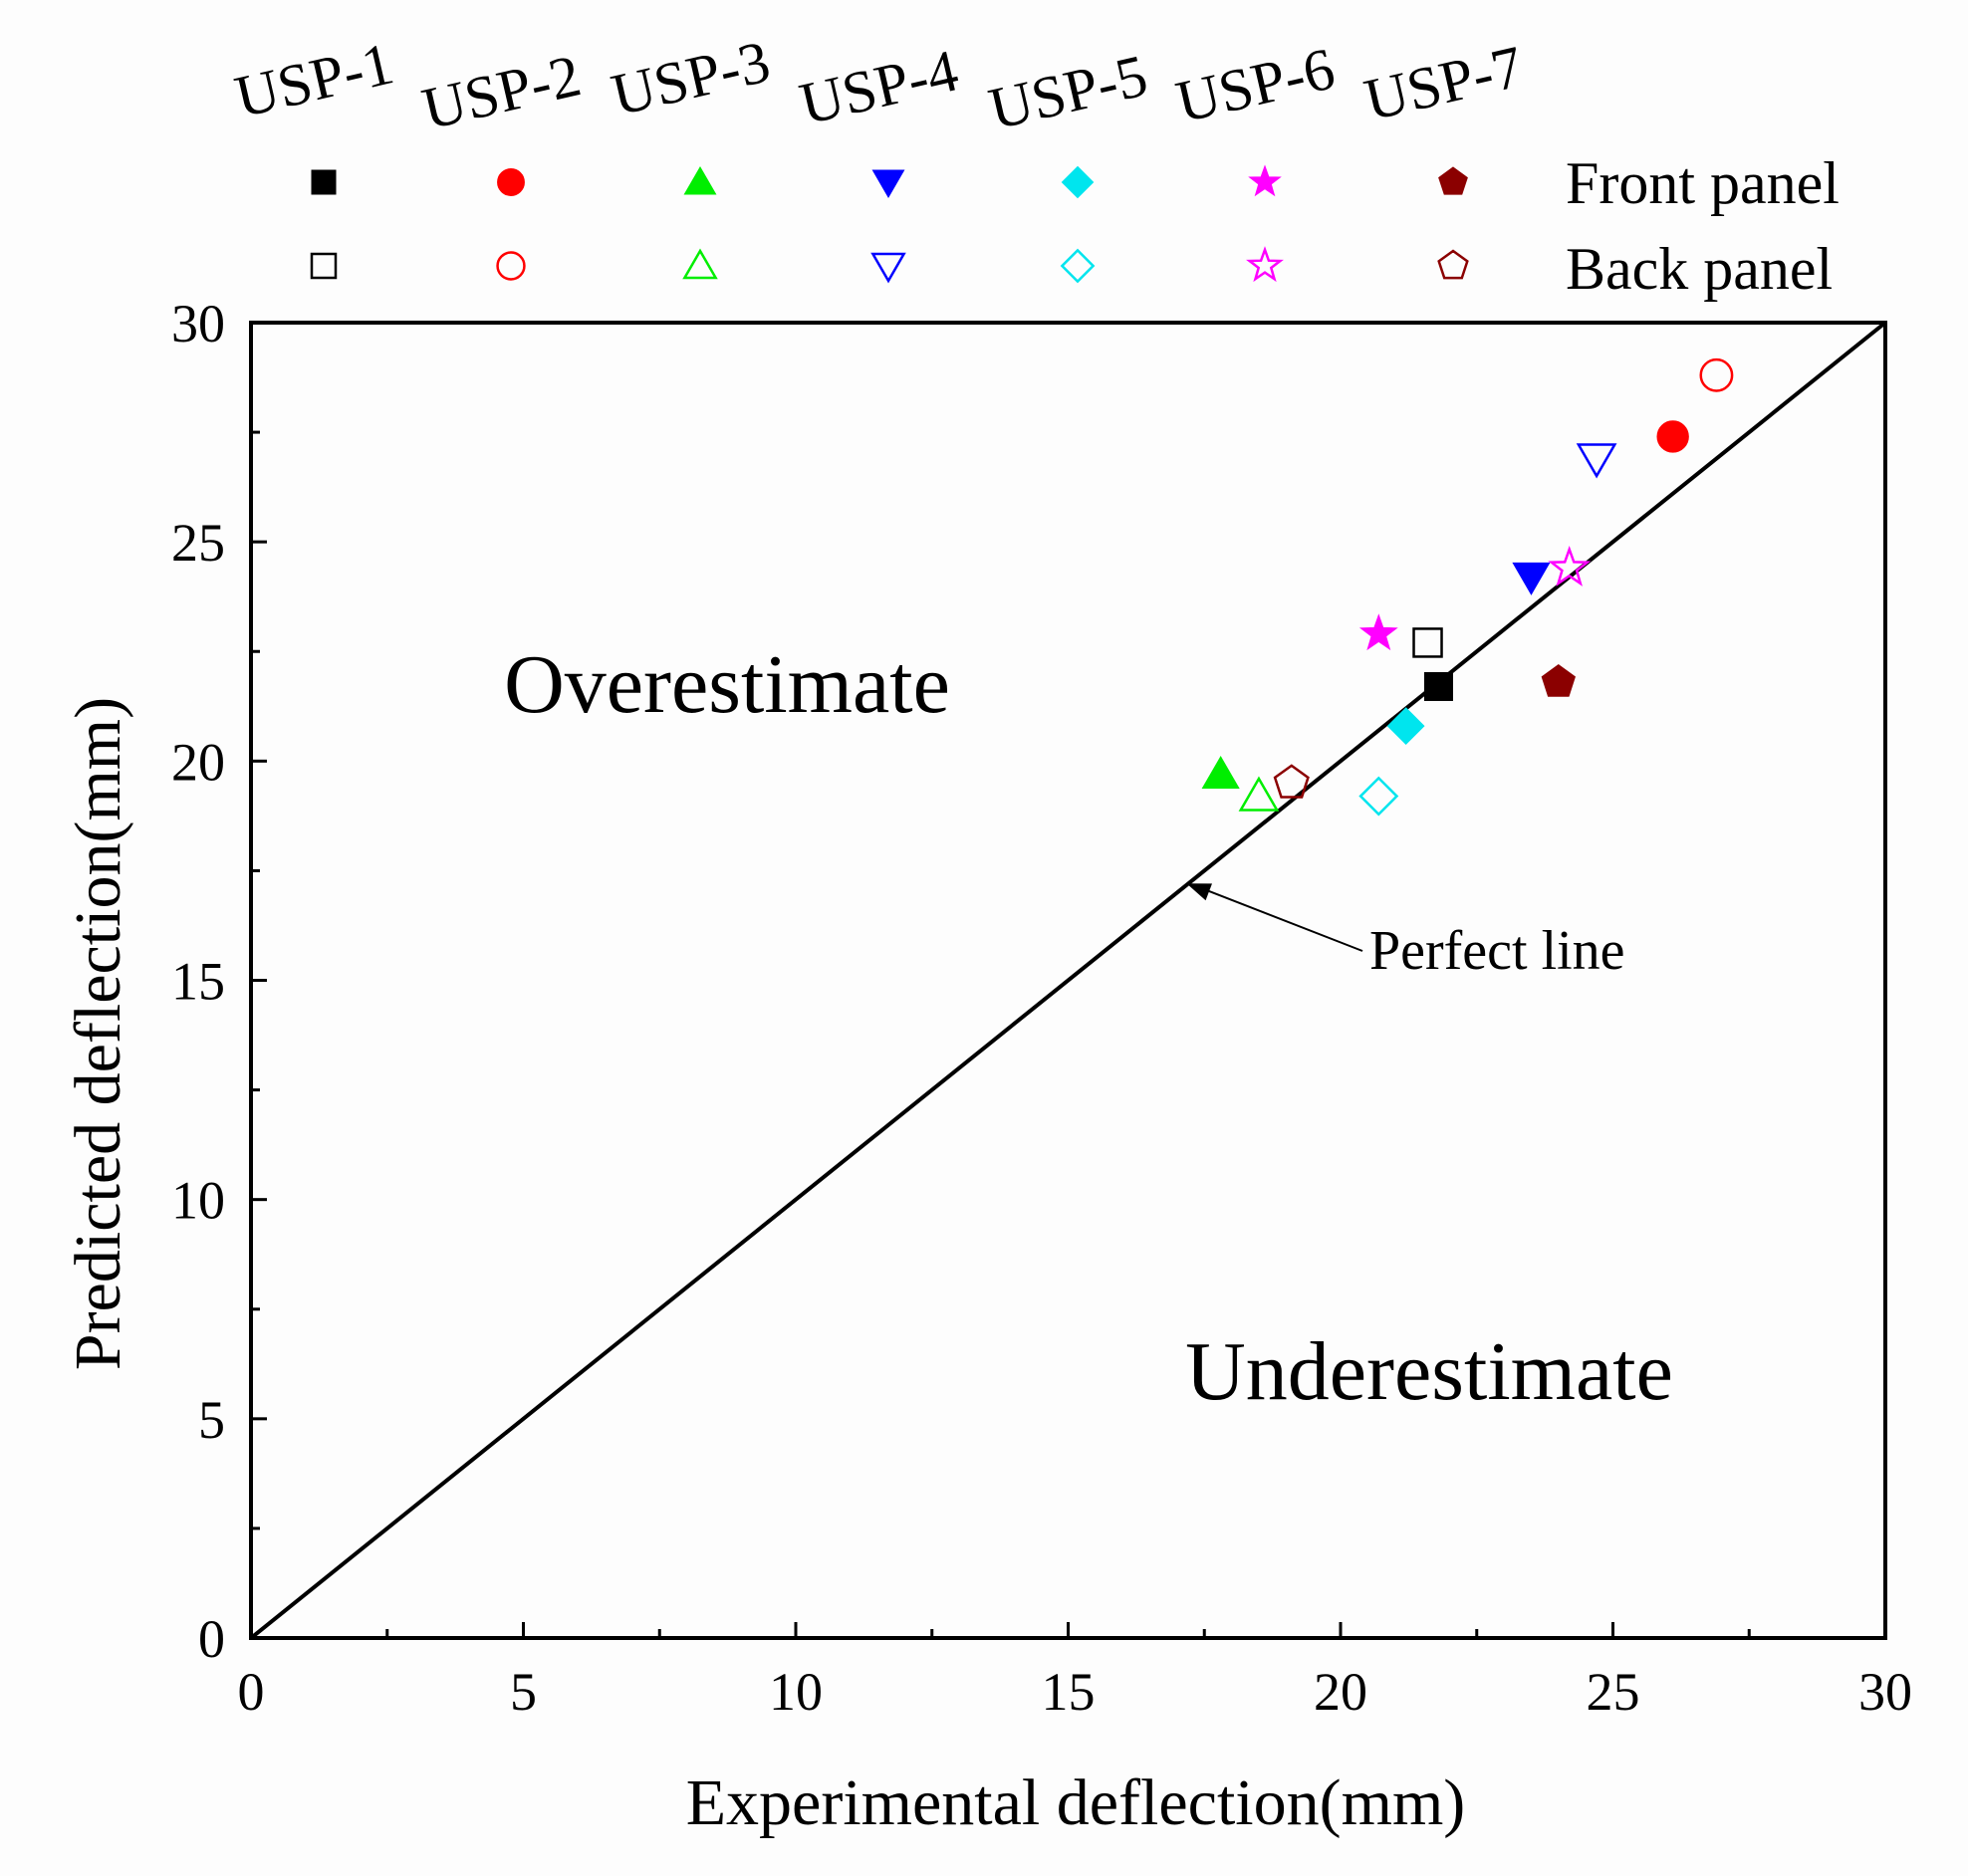 The width and height of the screenshot is (1968, 1876). I want to click on usp-6-front-panel-point, so click(1378, 632).